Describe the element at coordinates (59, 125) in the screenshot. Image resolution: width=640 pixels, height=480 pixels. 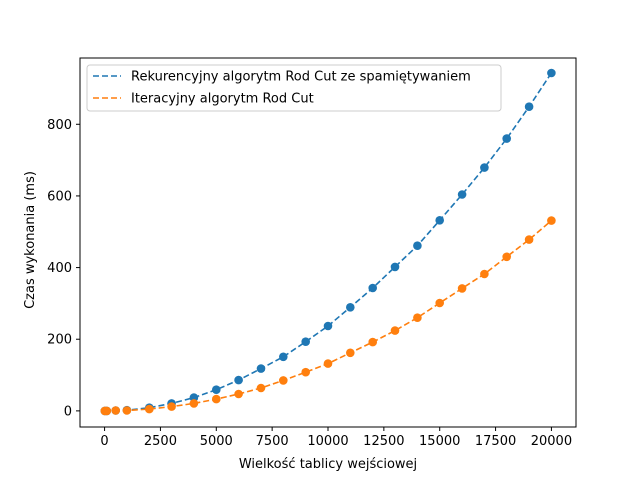
I see `y-tick-label: 800` at that location.